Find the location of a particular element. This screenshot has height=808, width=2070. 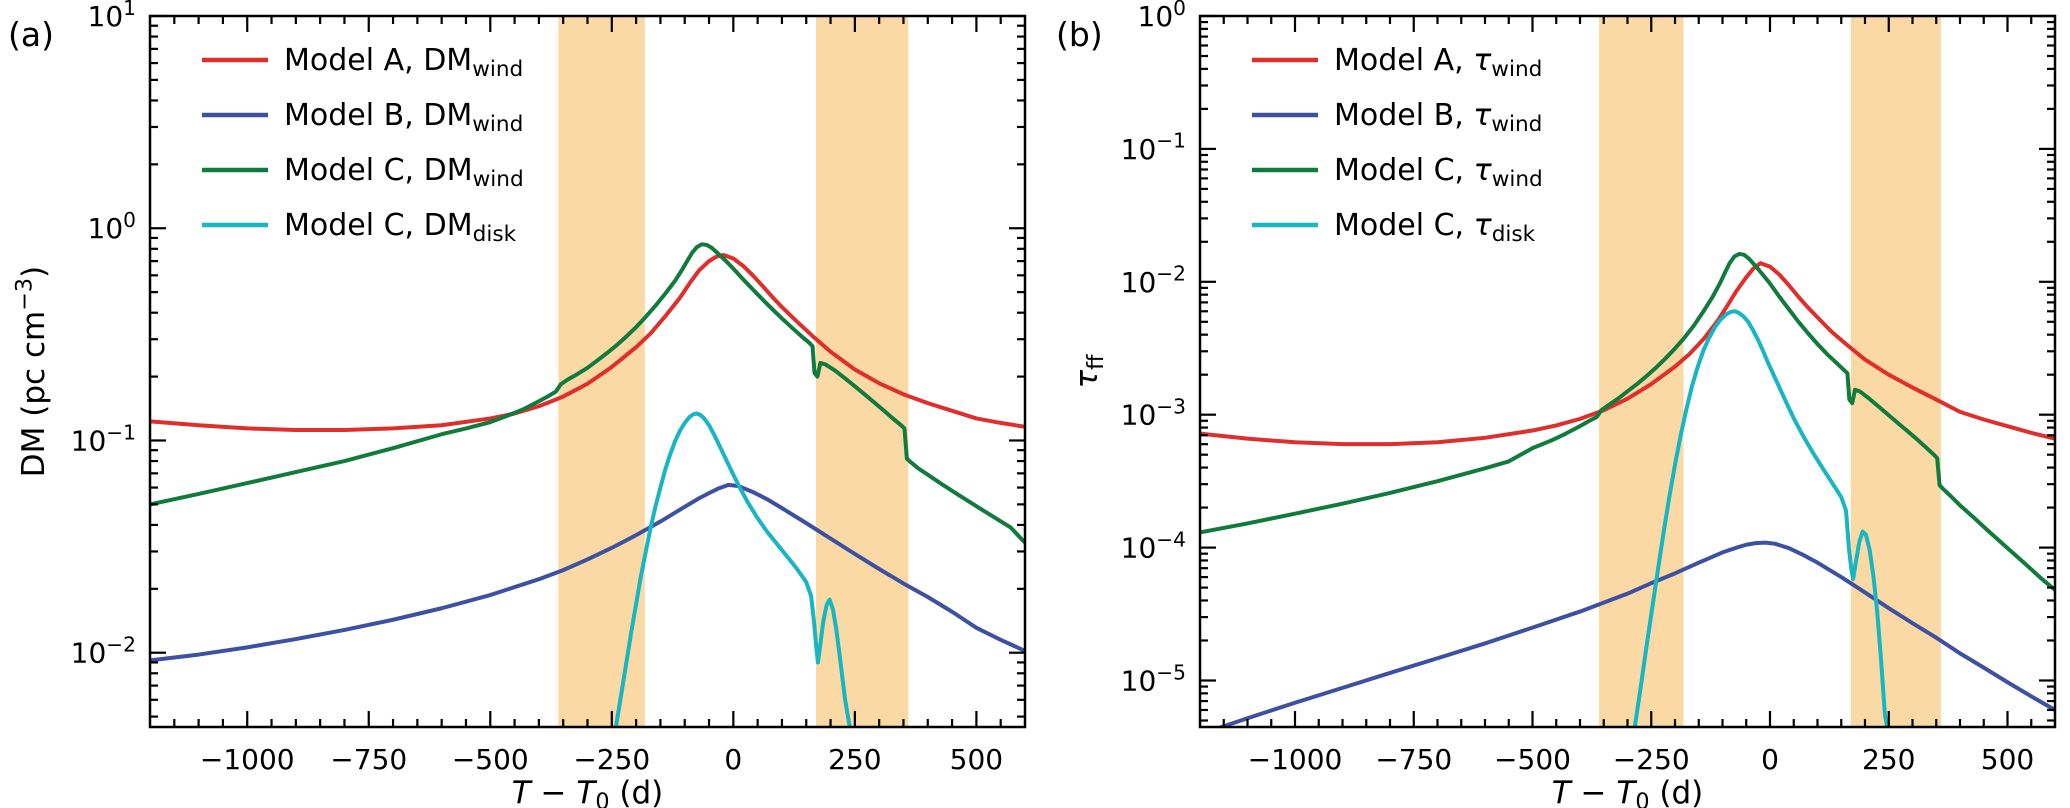

series-model-b-tau-wind is located at coordinates (1636, 633).